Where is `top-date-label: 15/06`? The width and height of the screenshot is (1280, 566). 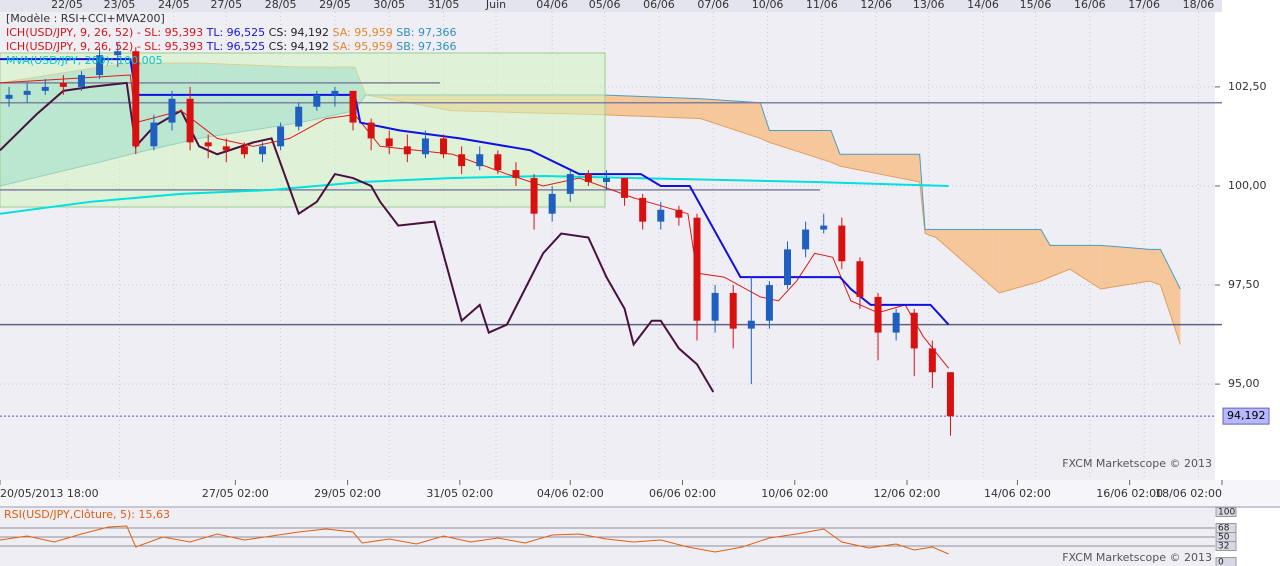
top-date-label: 15/06 is located at coordinates (1036, 5).